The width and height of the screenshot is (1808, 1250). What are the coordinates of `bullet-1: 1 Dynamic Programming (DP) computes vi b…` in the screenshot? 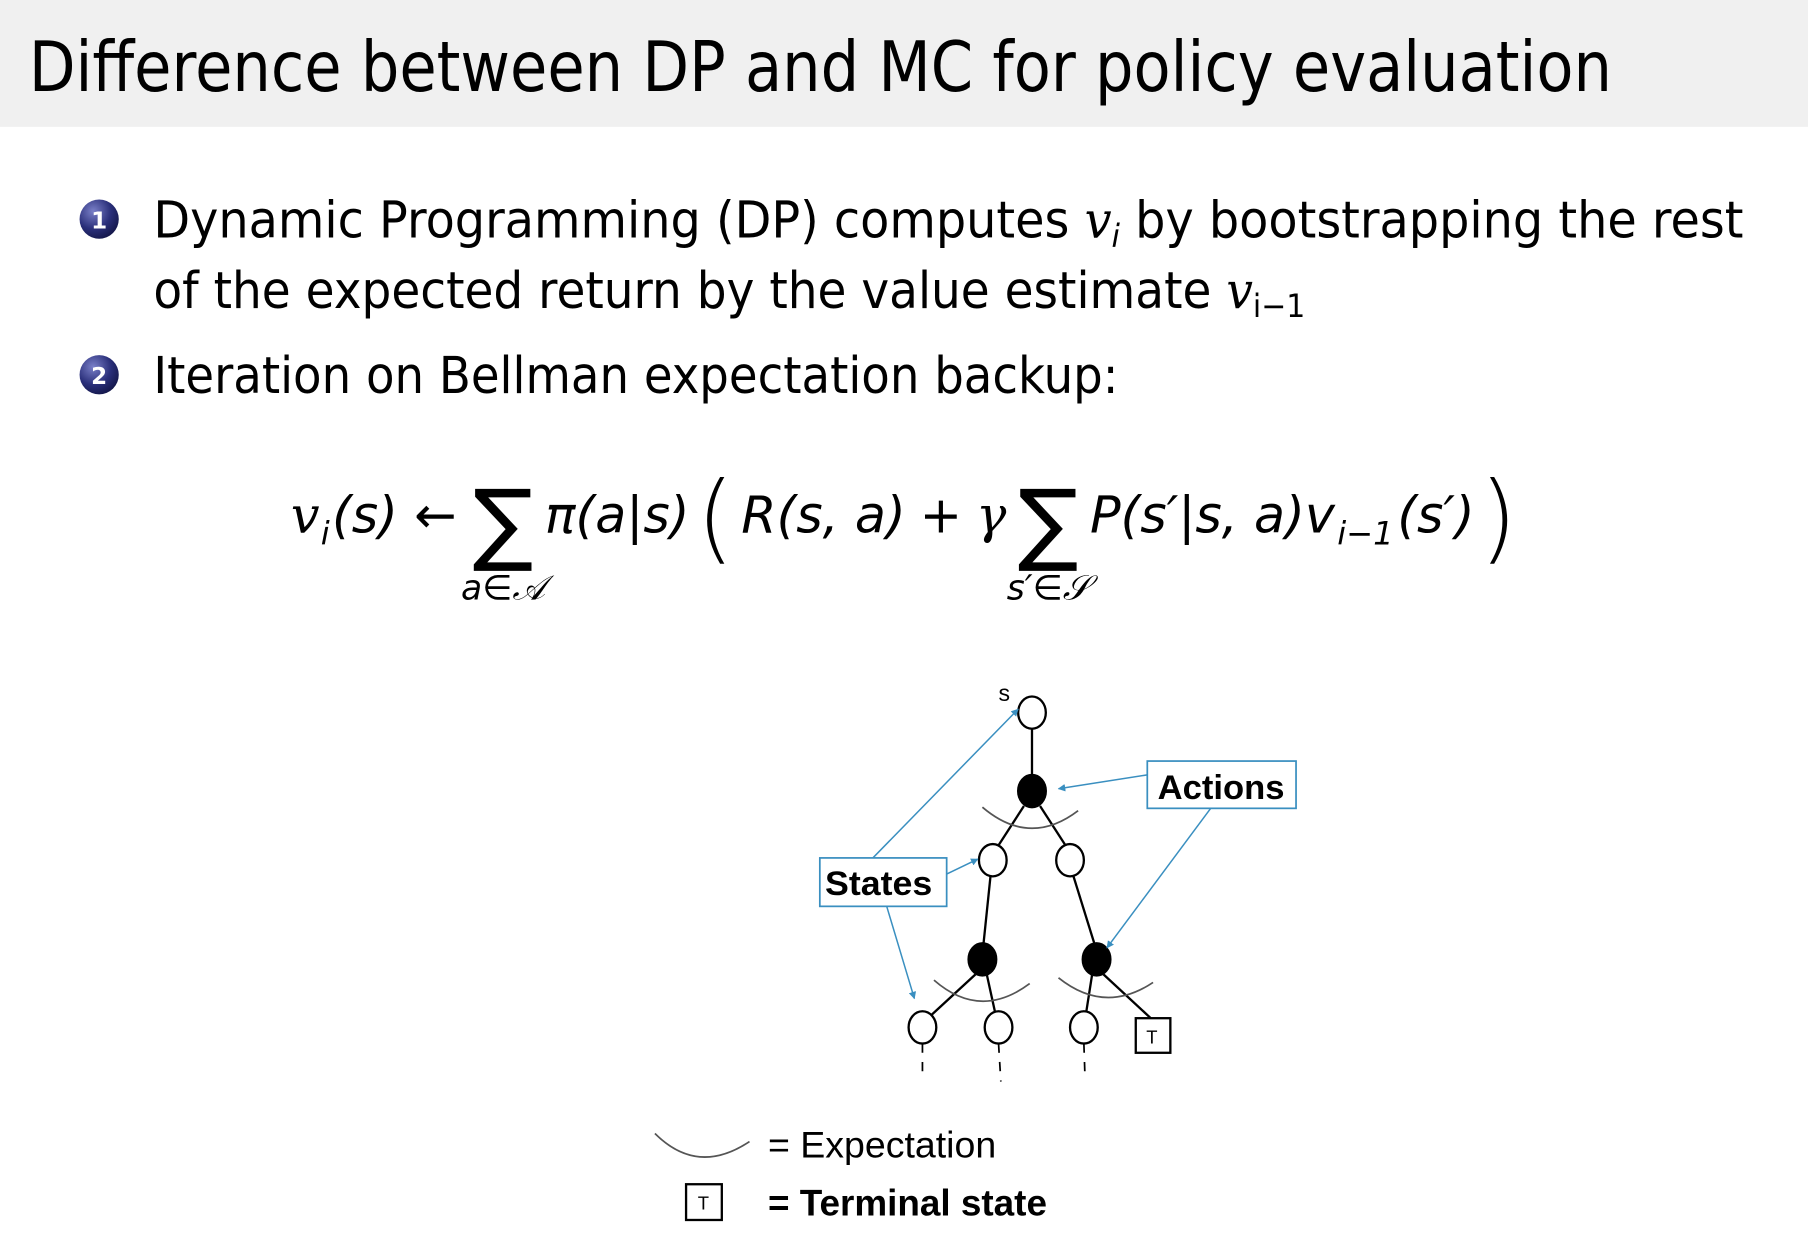 It's located at (911, 258).